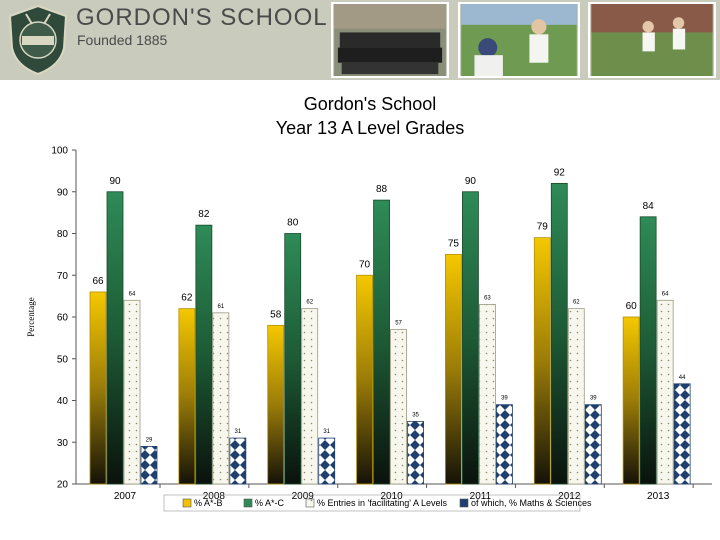  Describe the element at coordinates (658, 496) in the screenshot. I see `x-tick-label: 2013` at that location.